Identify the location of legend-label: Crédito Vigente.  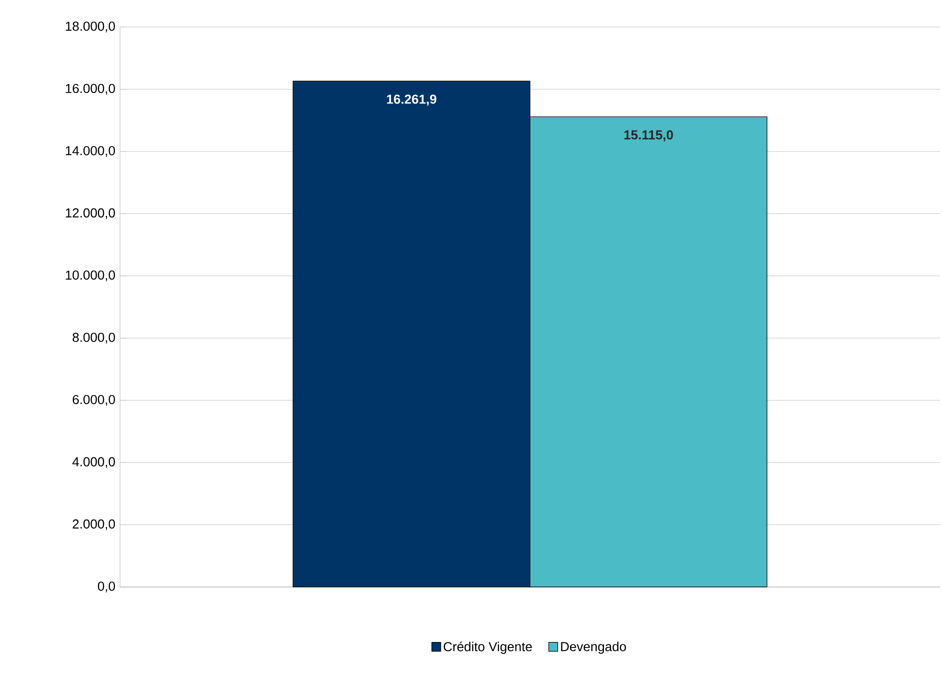
(488, 648).